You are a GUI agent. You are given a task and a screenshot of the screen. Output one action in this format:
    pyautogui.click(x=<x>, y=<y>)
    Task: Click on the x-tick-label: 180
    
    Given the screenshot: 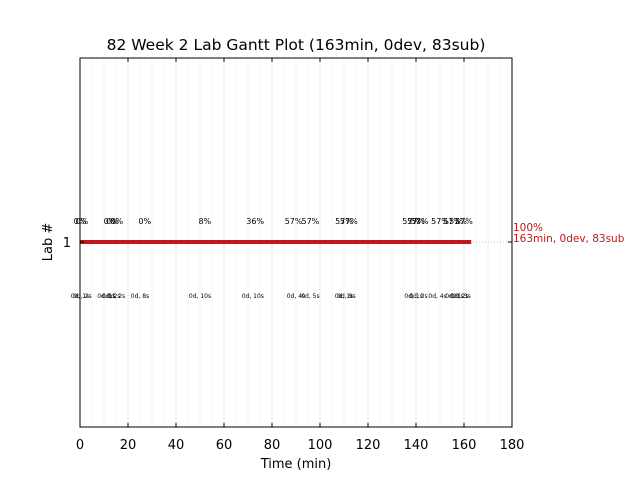 What is the action you would take?
    pyautogui.click(x=512, y=445)
    